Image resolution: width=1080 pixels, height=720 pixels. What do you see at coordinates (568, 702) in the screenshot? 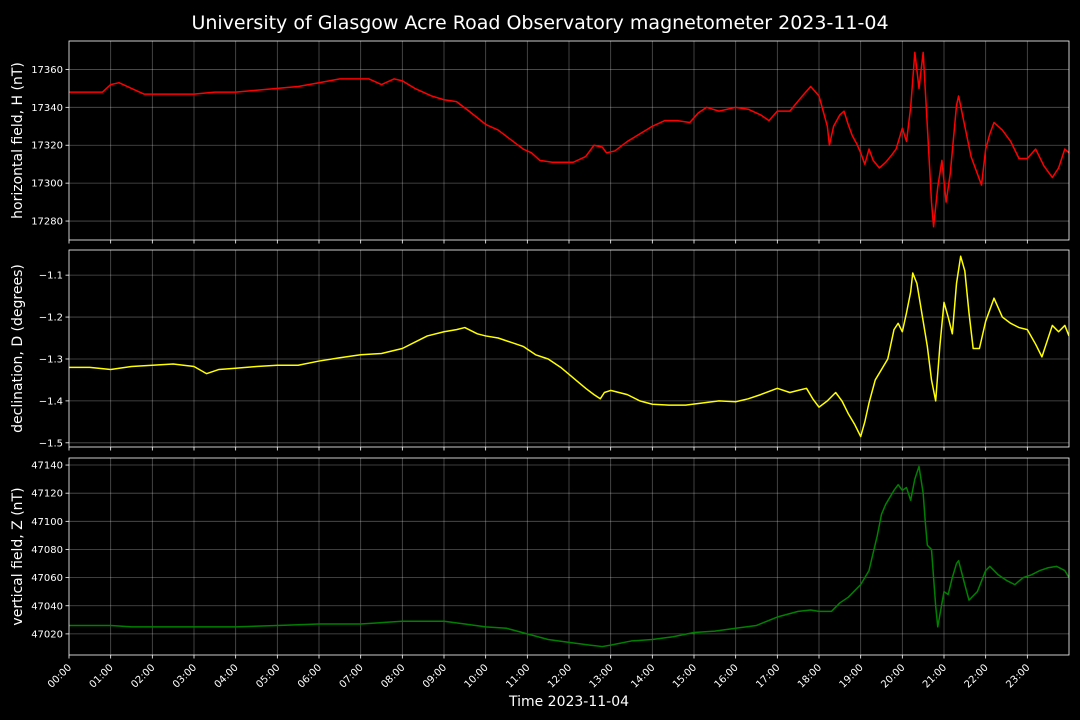
I see `x-axis-label: Time 2023-11-04` at bounding box center [568, 702].